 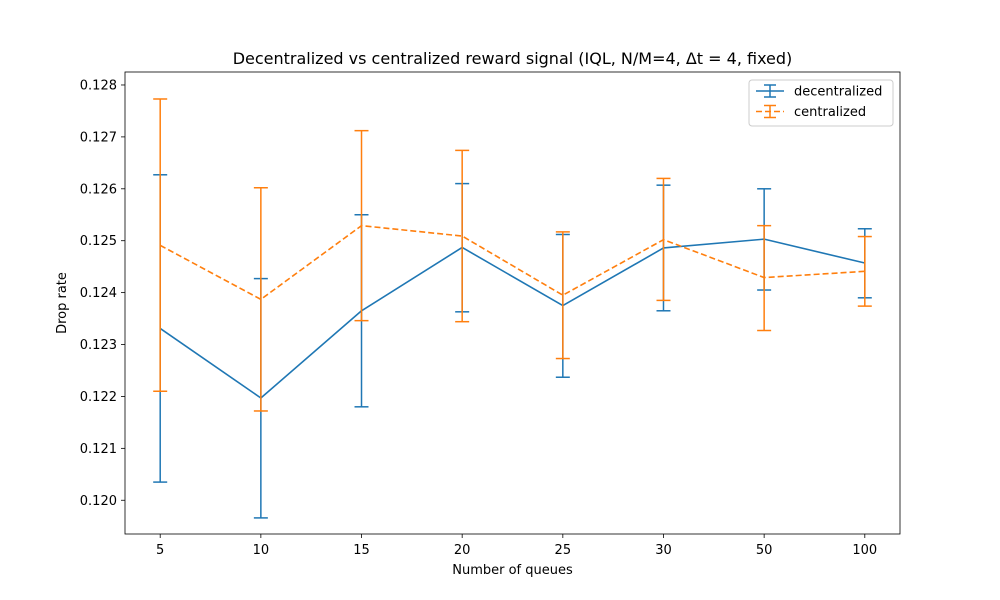 What do you see at coordinates (98, 345) in the screenshot?
I see `y-tick-label: 0.123` at bounding box center [98, 345].